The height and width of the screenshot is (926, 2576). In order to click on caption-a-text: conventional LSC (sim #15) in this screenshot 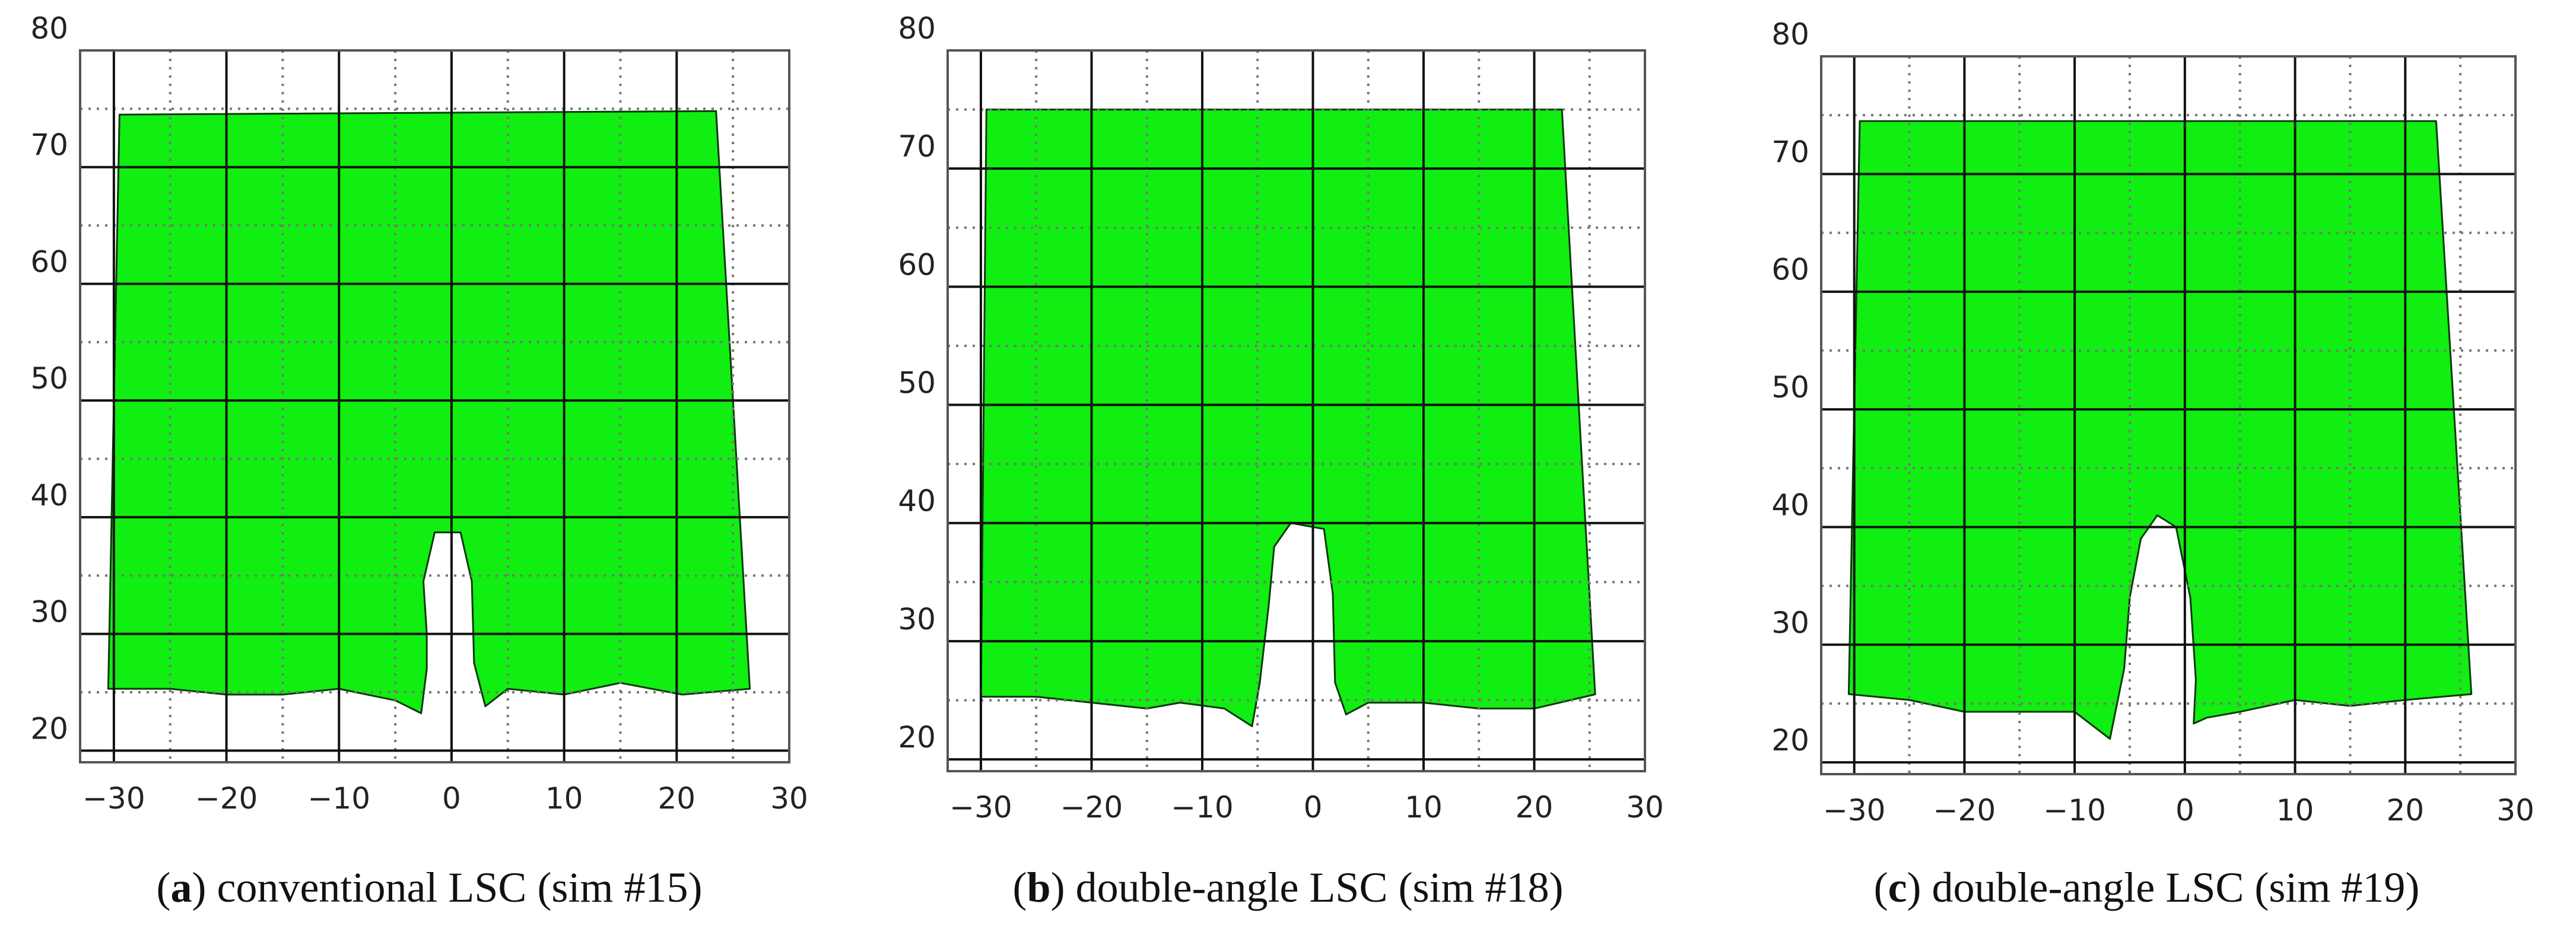, I will do `click(460, 887)`.